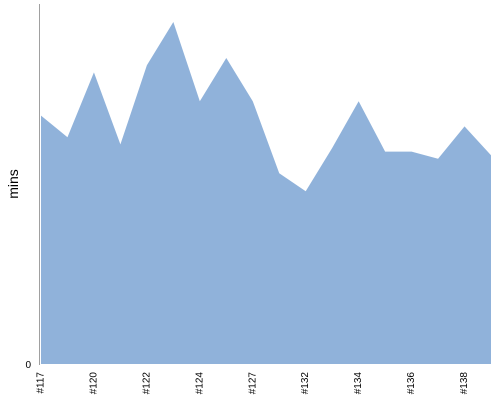 The image size is (500, 400). What do you see at coordinates (464, 383) in the screenshot?
I see `x-tick-label: #138` at bounding box center [464, 383].